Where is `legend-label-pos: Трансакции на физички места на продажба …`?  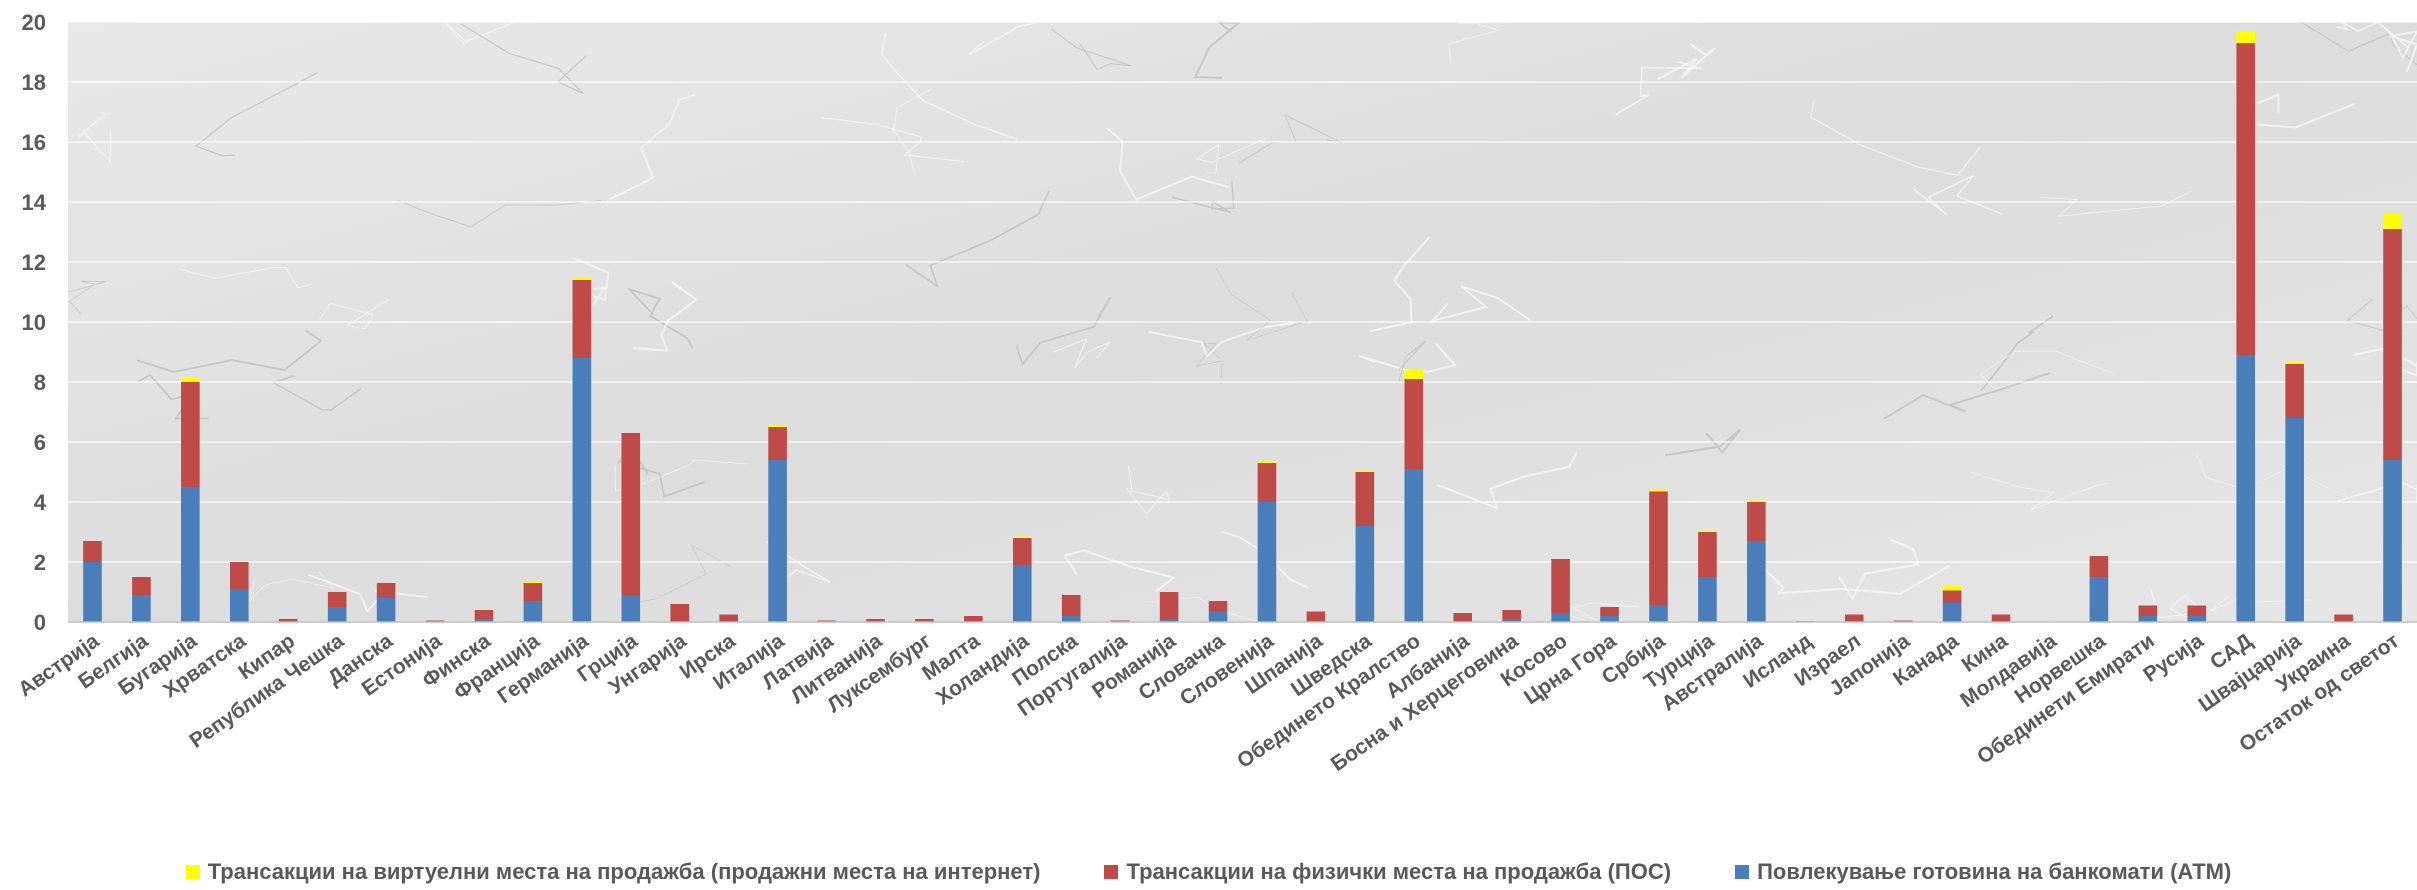 legend-label-pos: Трансакции на физички места на продажба … is located at coordinates (1399, 871).